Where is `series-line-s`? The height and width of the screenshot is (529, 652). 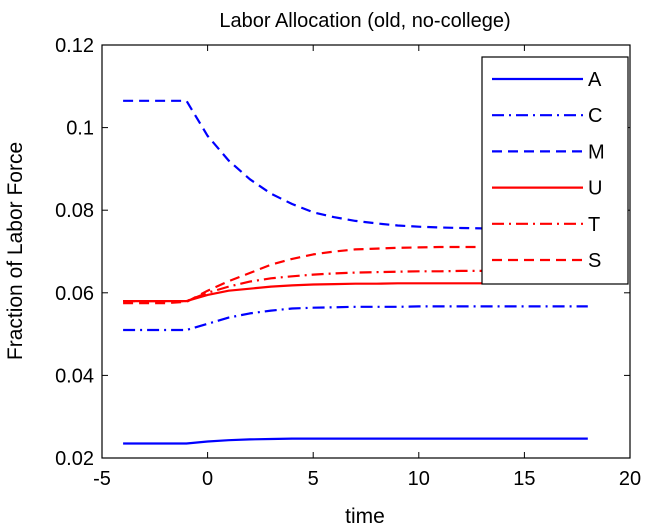 series-line-s is located at coordinates (355, 275).